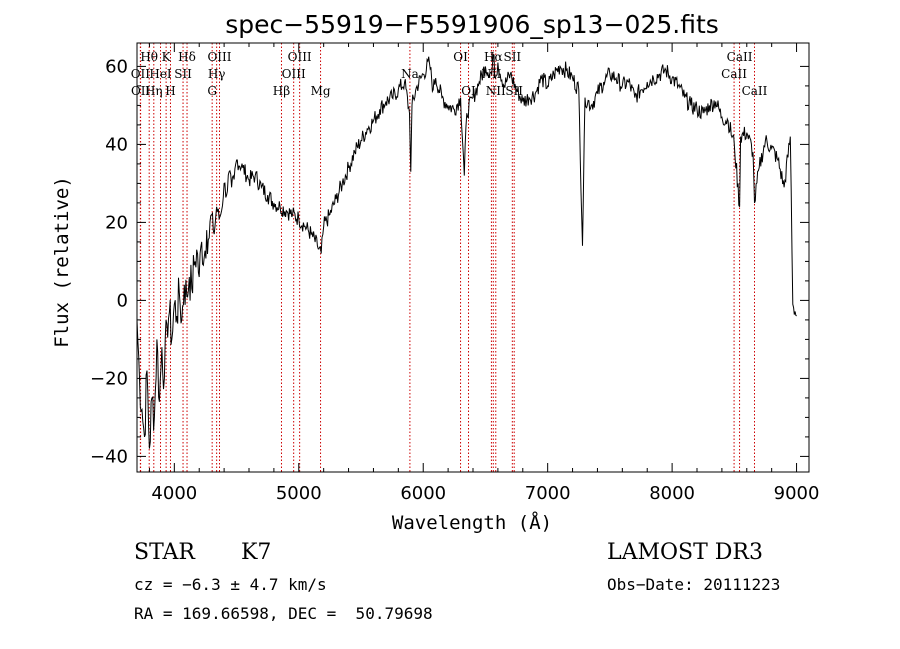 The image size is (900, 649). What do you see at coordinates (183, 74) in the screenshot?
I see `line-marker-label-8: SII` at bounding box center [183, 74].